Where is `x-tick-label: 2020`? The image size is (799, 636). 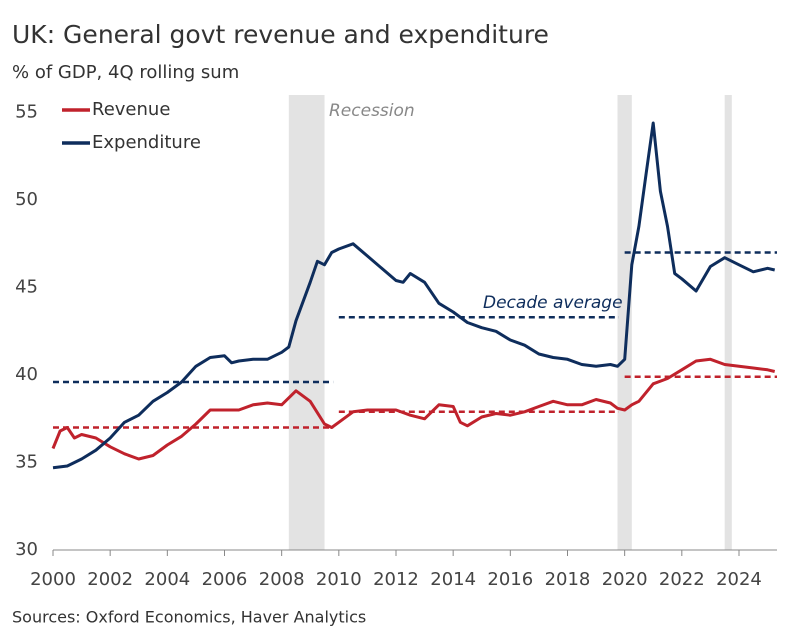 x-tick-label: 2020 is located at coordinates (625, 579).